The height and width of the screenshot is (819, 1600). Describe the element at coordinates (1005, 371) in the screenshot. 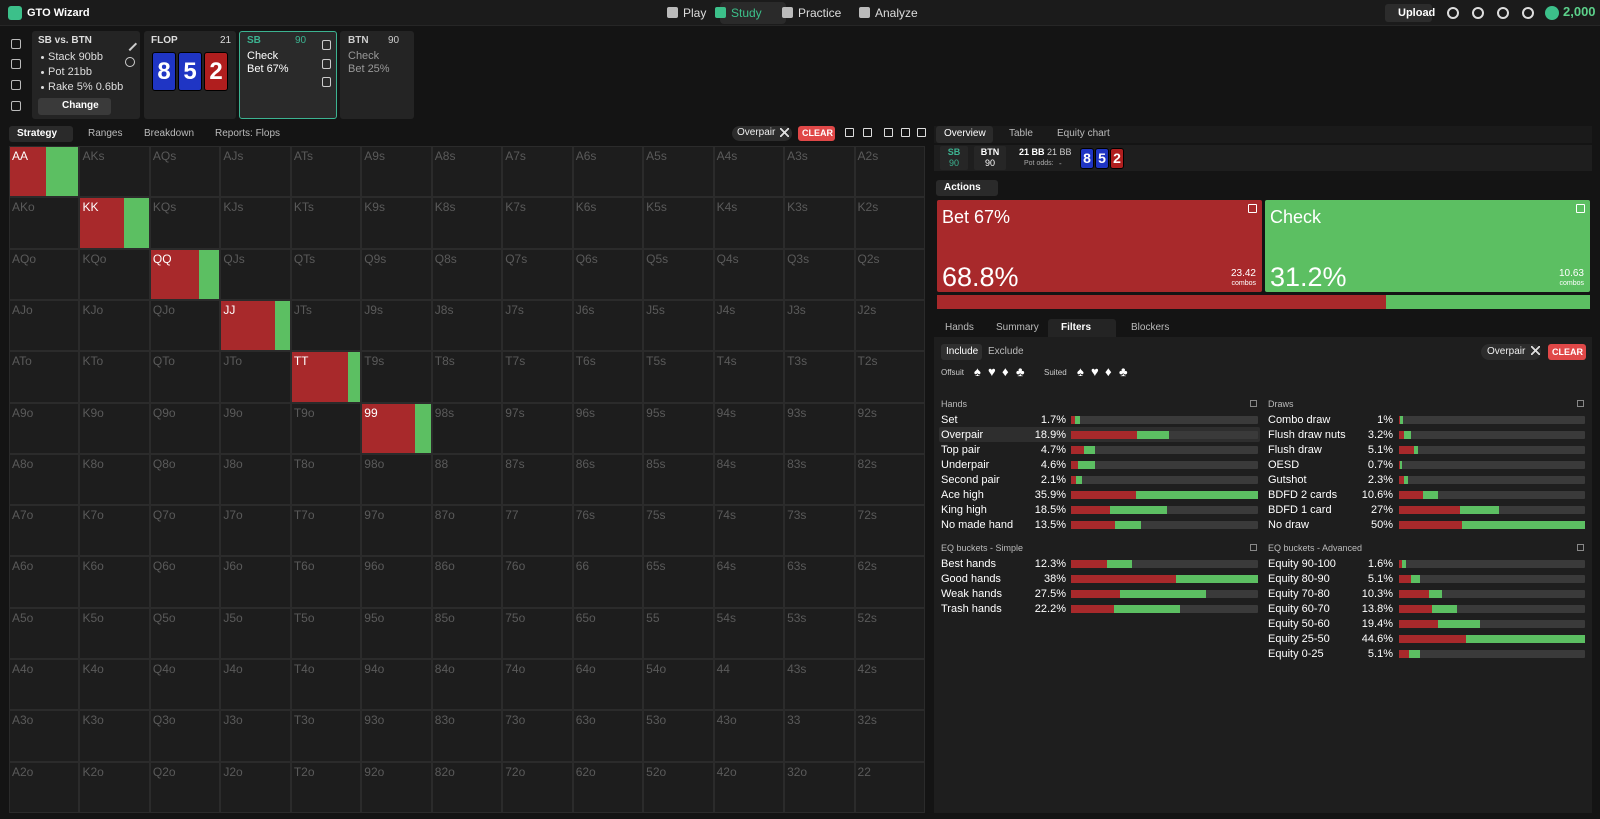

I see `suit-offsuit: ♦` at that location.